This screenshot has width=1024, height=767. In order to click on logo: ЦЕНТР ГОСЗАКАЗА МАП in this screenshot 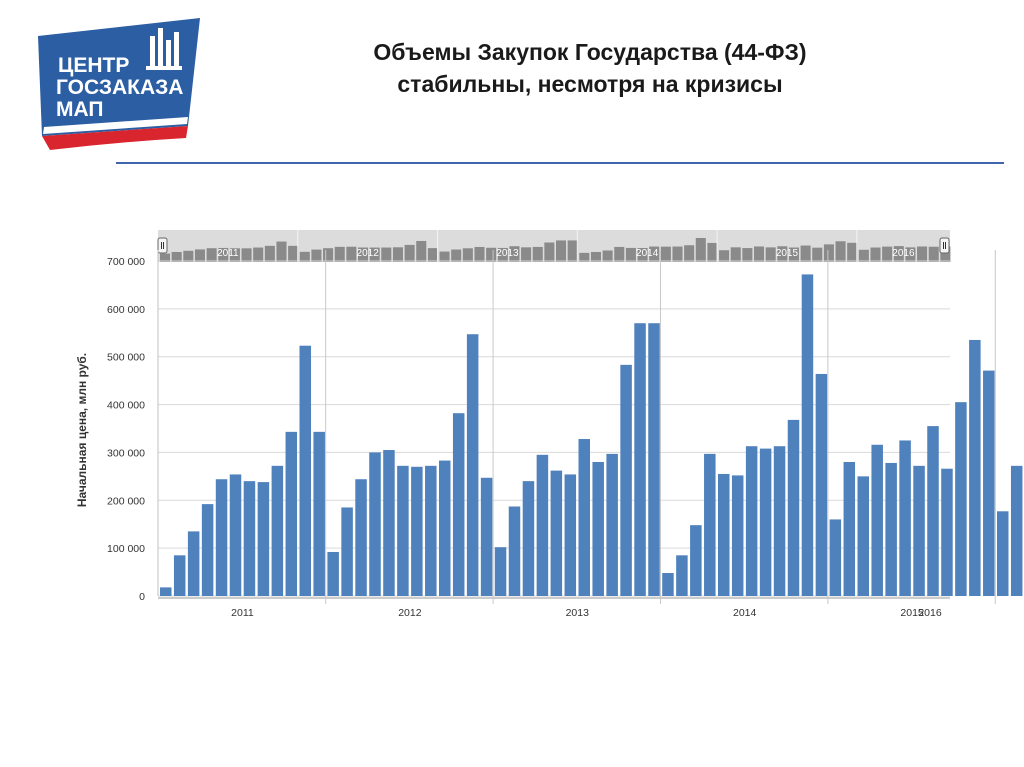, I will do `click(118, 84)`.